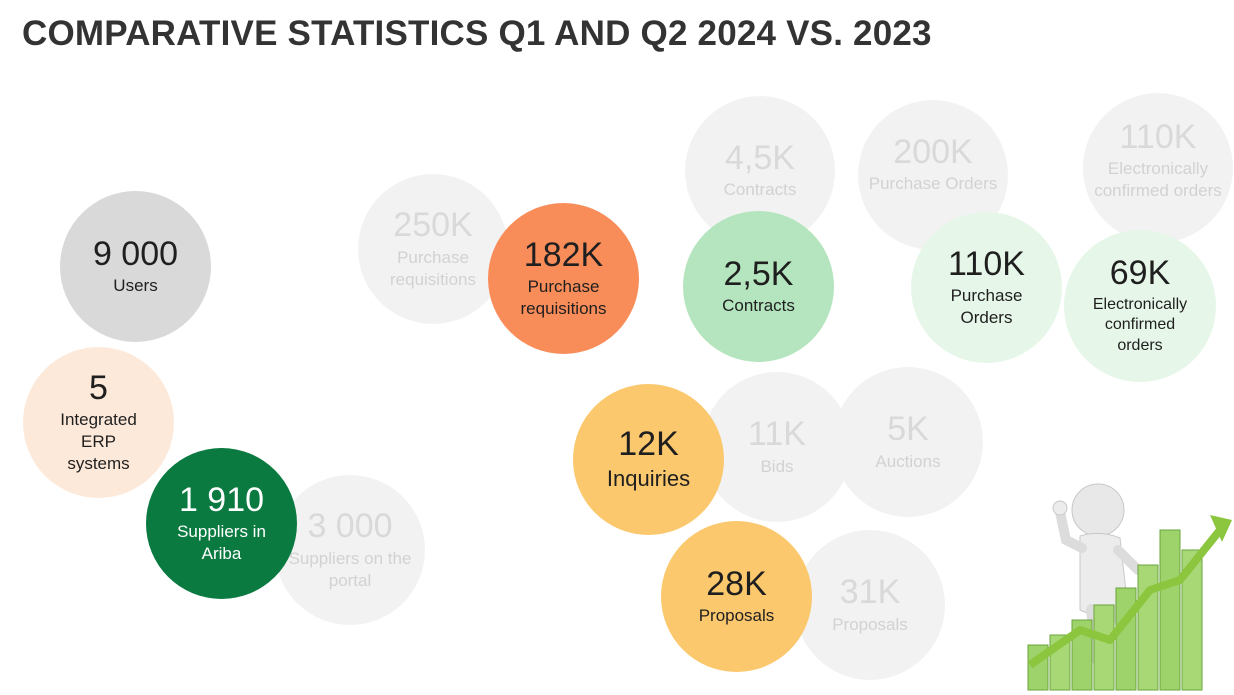  What do you see at coordinates (760, 158) in the screenshot?
I see `metric-value: 4,5K` at bounding box center [760, 158].